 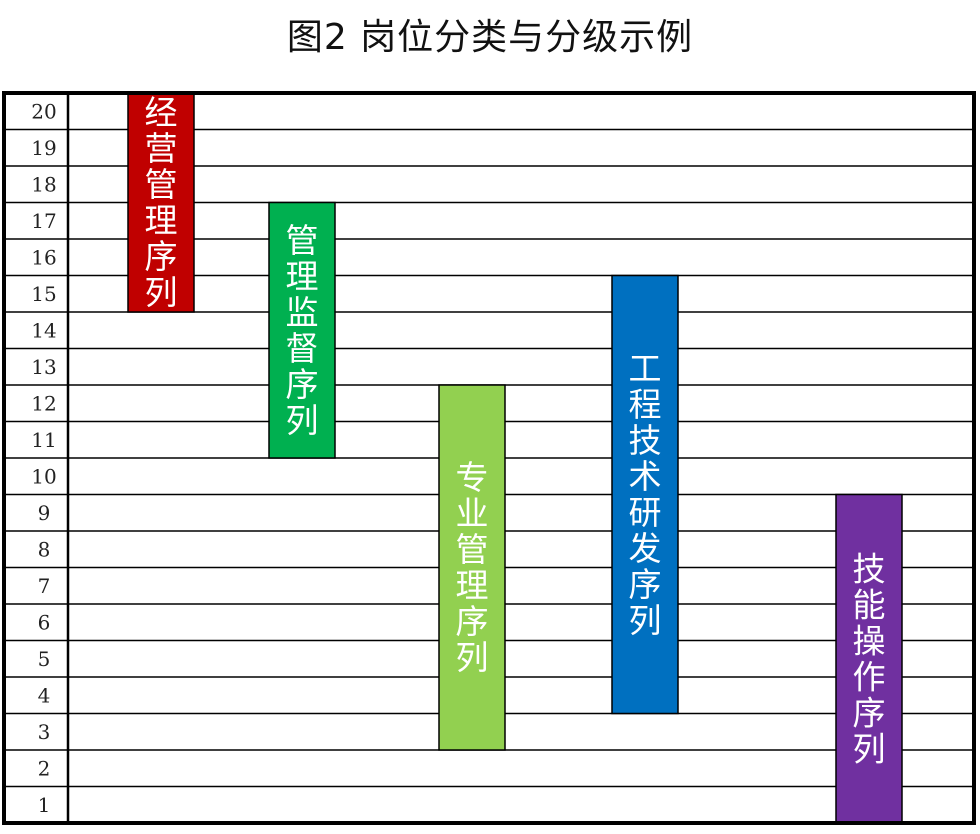 I want to click on y-tick-label: 6, so click(x=44, y=622).